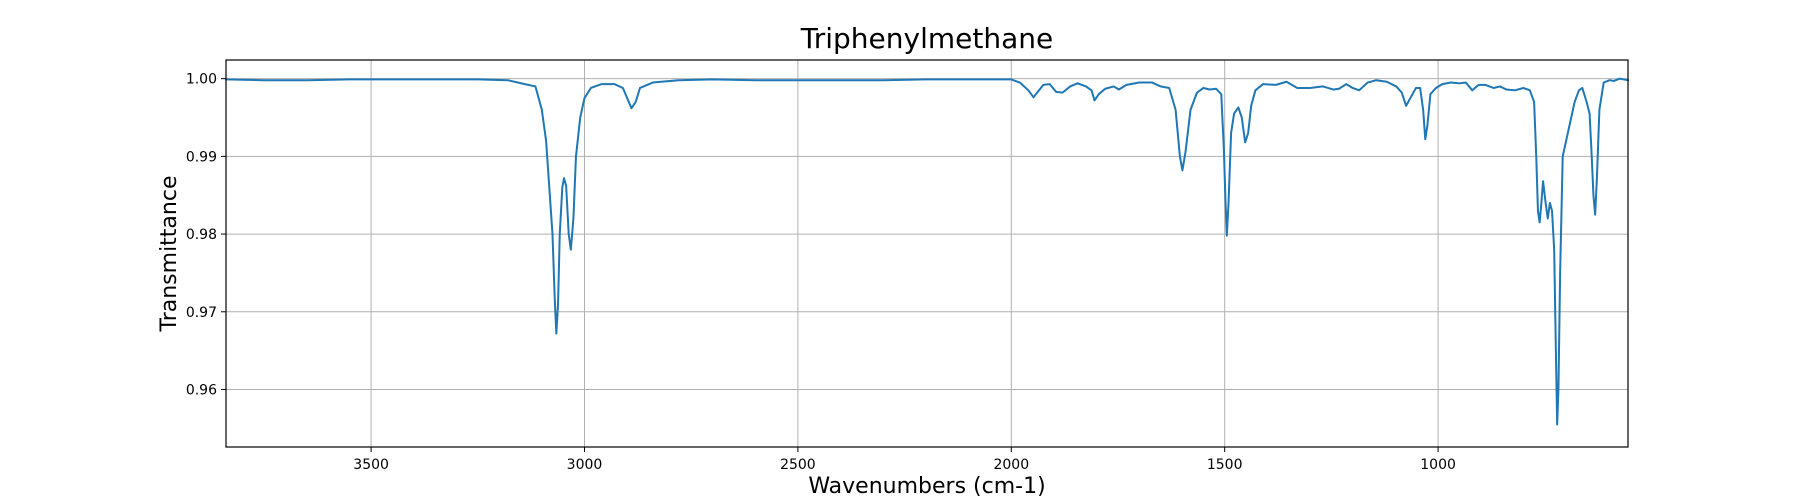  Describe the element at coordinates (169, 254) in the screenshot. I see `y-axis-label: Transmittance` at that location.